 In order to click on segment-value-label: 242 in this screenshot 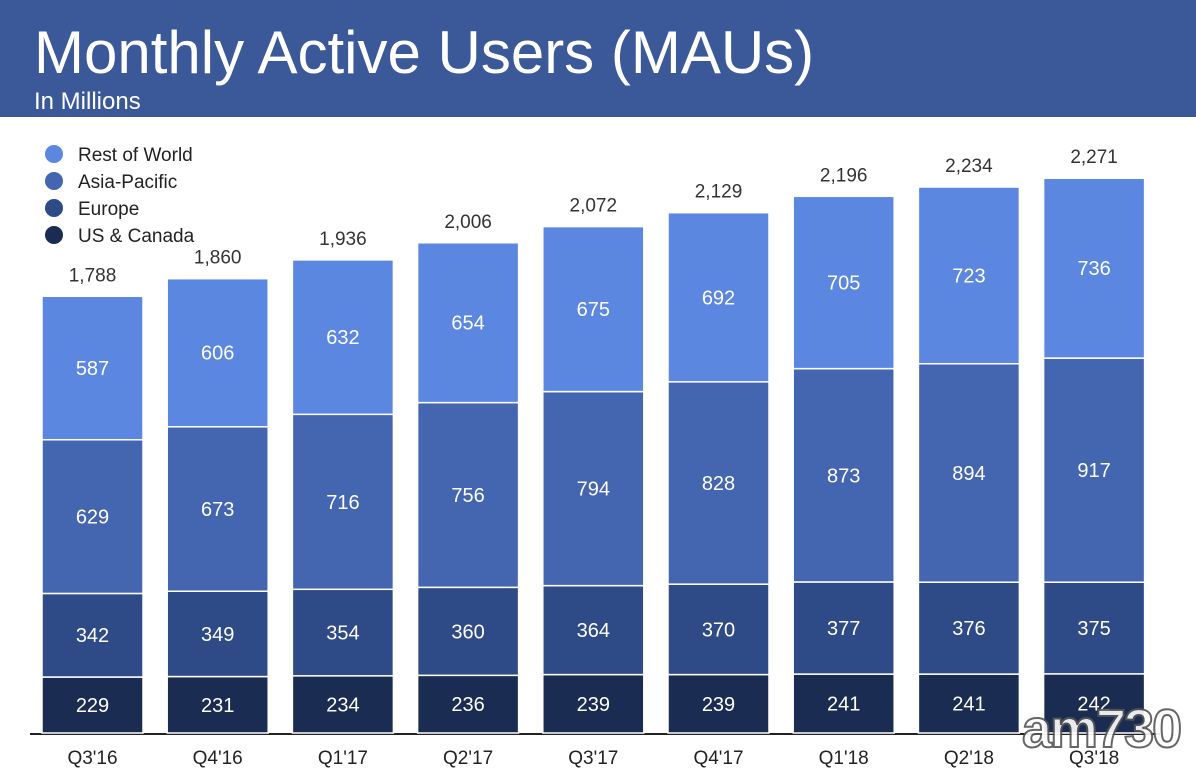, I will do `click(1093, 704)`.